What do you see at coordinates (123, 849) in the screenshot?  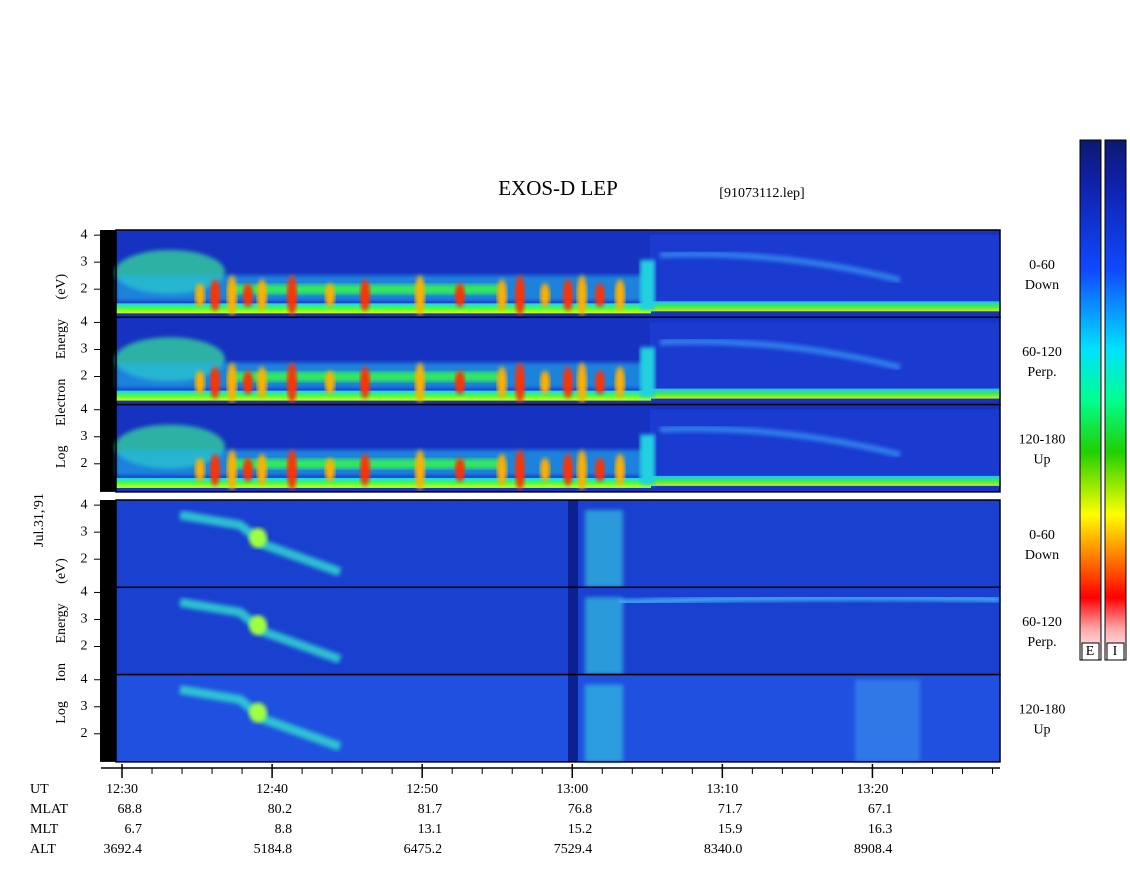 I see `ephemeris-value: 3692.4` at bounding box center [123, 849].